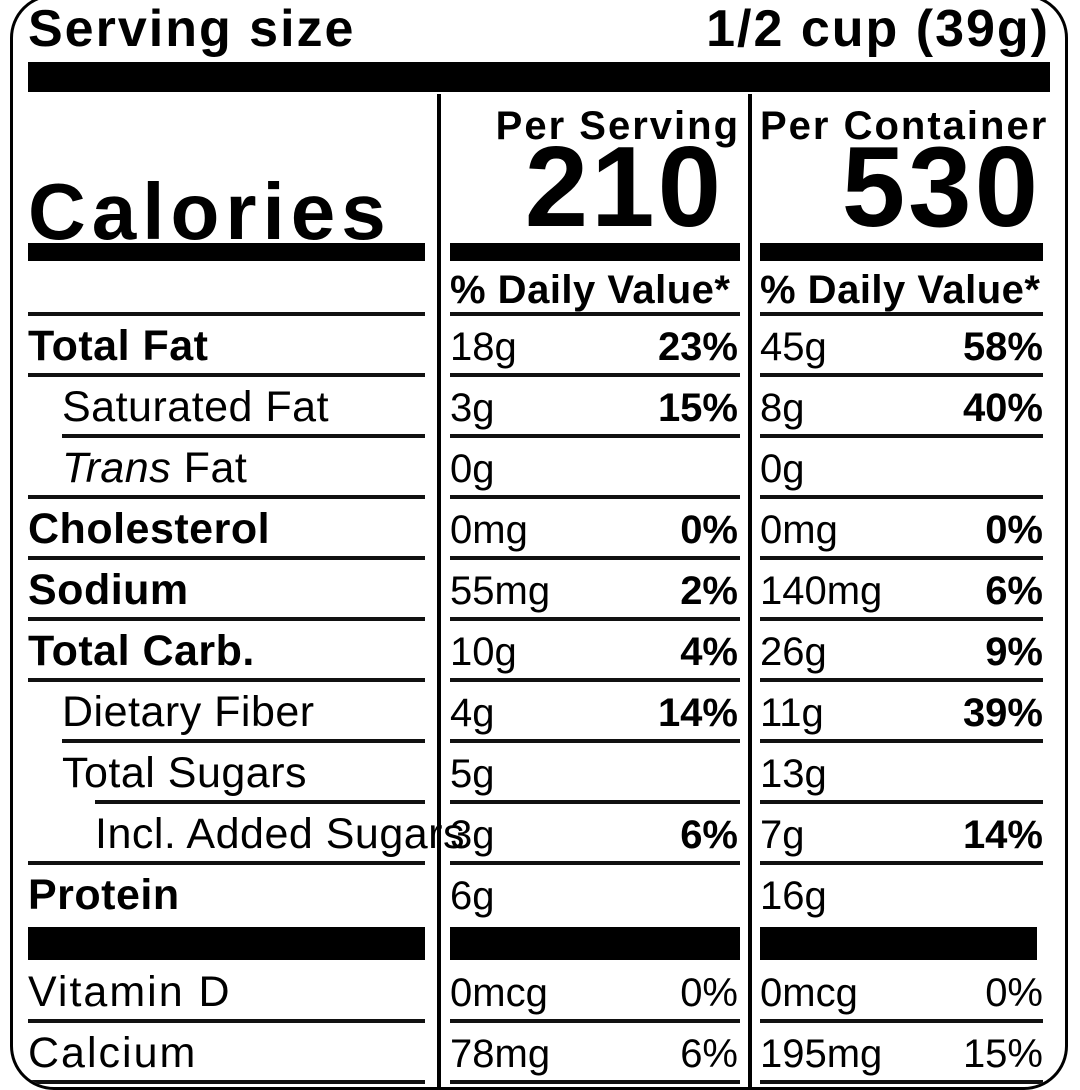 The width and height of the screenshot is (1080, 1090). I want to click on per-serving-daily-value: 2%, so click(709, 590).